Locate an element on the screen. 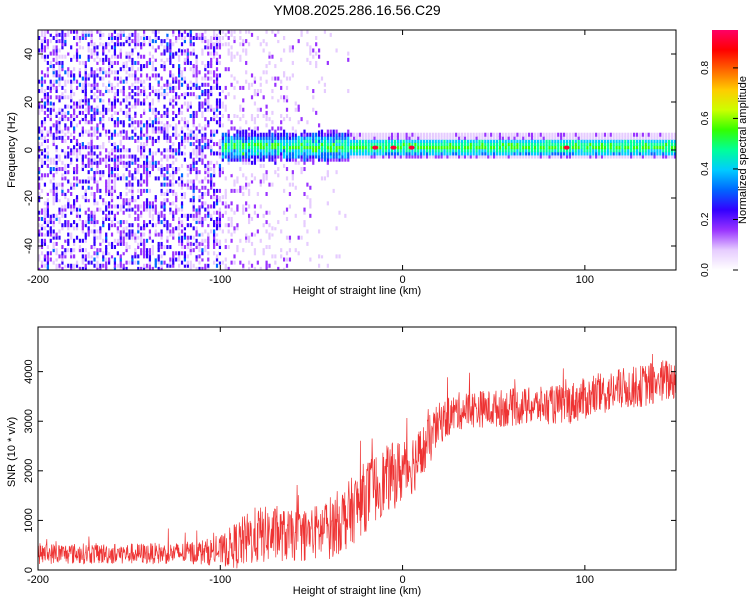 The height and width of the screenshot is (600, 750). snr-xlabel: Height of straight line (km) is located at coordinates (357, 591).